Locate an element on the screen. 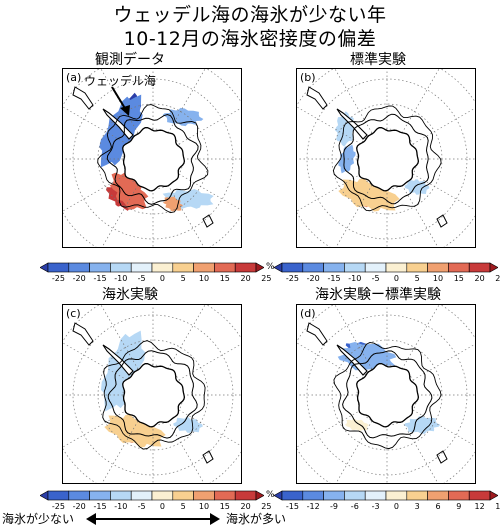  colorbar-tick-label: 12 is located at coordinates (479, 506).